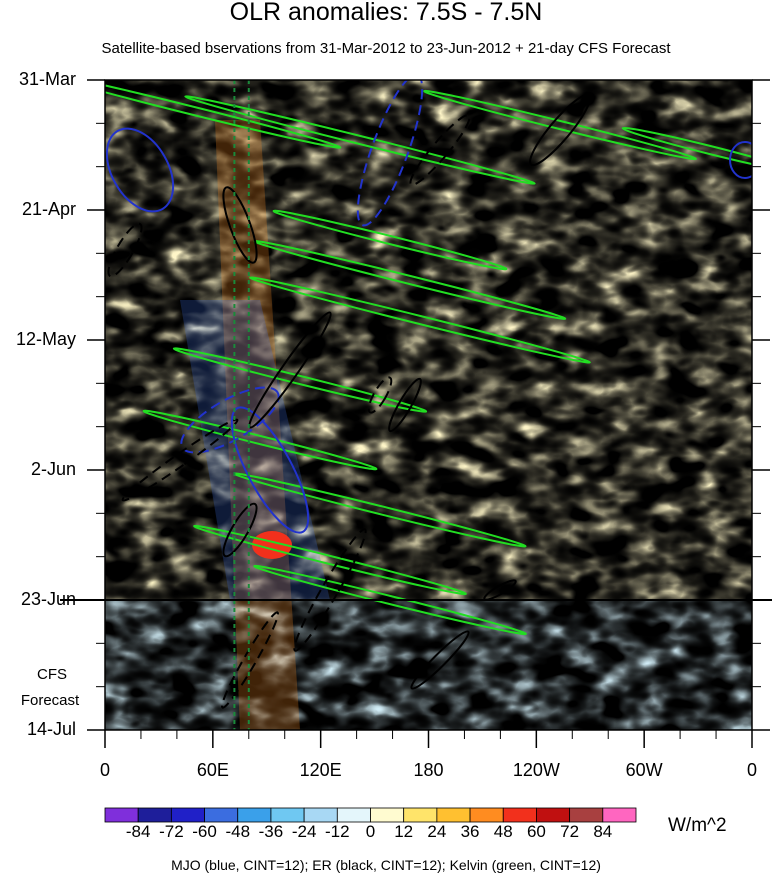 This screenshot has width=772, height=878. What do you see at coordinates (470, 831) in the screenshot?
I see `colorbar-label: 36` at bounding box center [470, 831].